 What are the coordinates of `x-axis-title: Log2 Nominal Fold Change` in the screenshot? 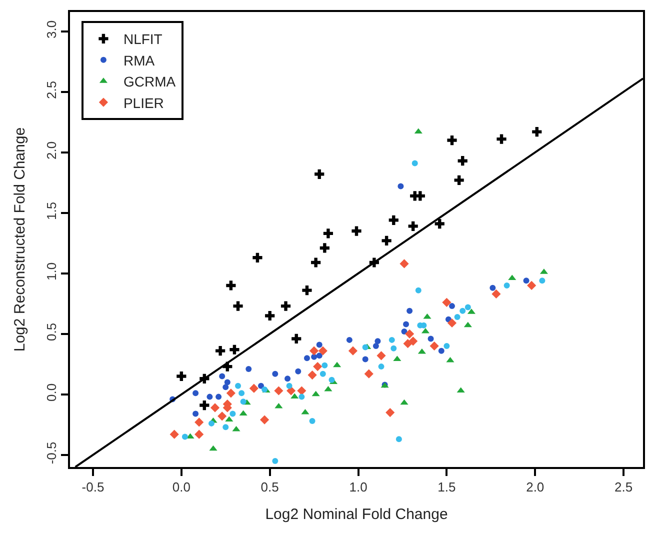 It's located at (356, 515).